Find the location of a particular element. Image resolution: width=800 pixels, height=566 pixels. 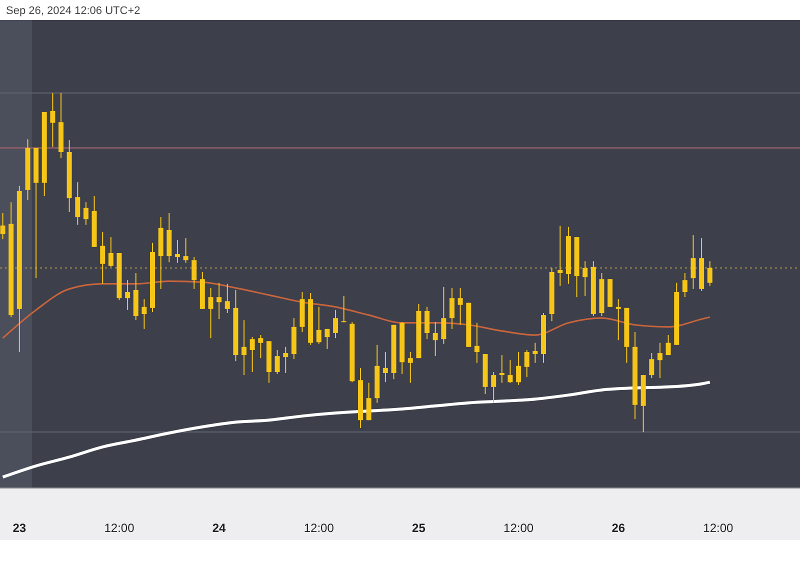

chart-title: Sep 26, 2024 12:06 UTC+2 is located at coordinates (73, 11).